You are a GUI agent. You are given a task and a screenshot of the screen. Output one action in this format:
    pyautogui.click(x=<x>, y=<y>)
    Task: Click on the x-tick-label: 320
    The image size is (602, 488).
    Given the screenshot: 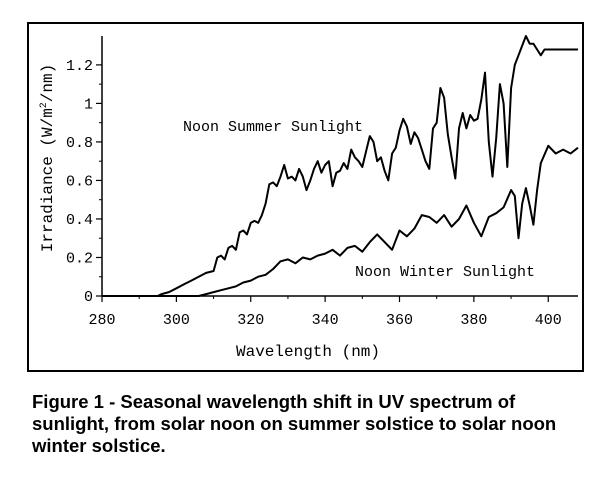 What is the action you would take?
    pyautogui.click(x=250, y=320)
    